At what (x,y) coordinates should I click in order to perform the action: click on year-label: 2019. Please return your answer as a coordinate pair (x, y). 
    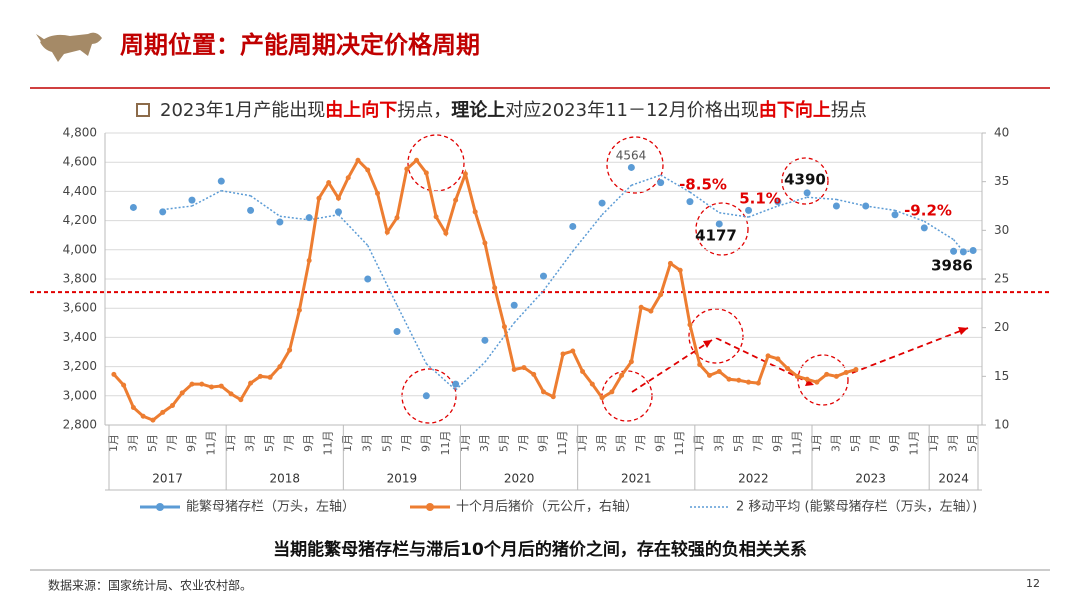
    Looking at the image, I should click on (402, 479).